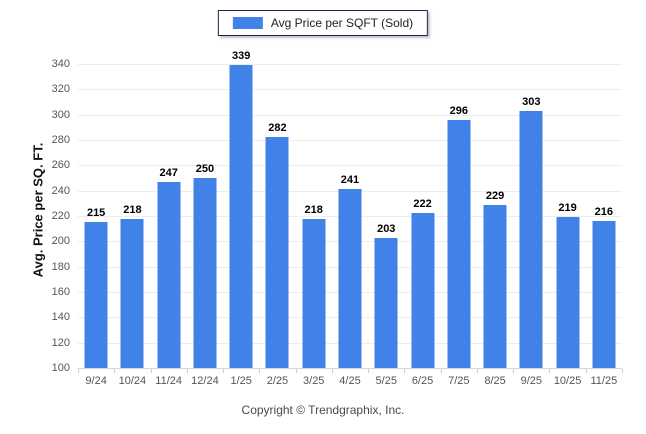  I want to click on x-tick-label: 10/25, so click(567, 381).